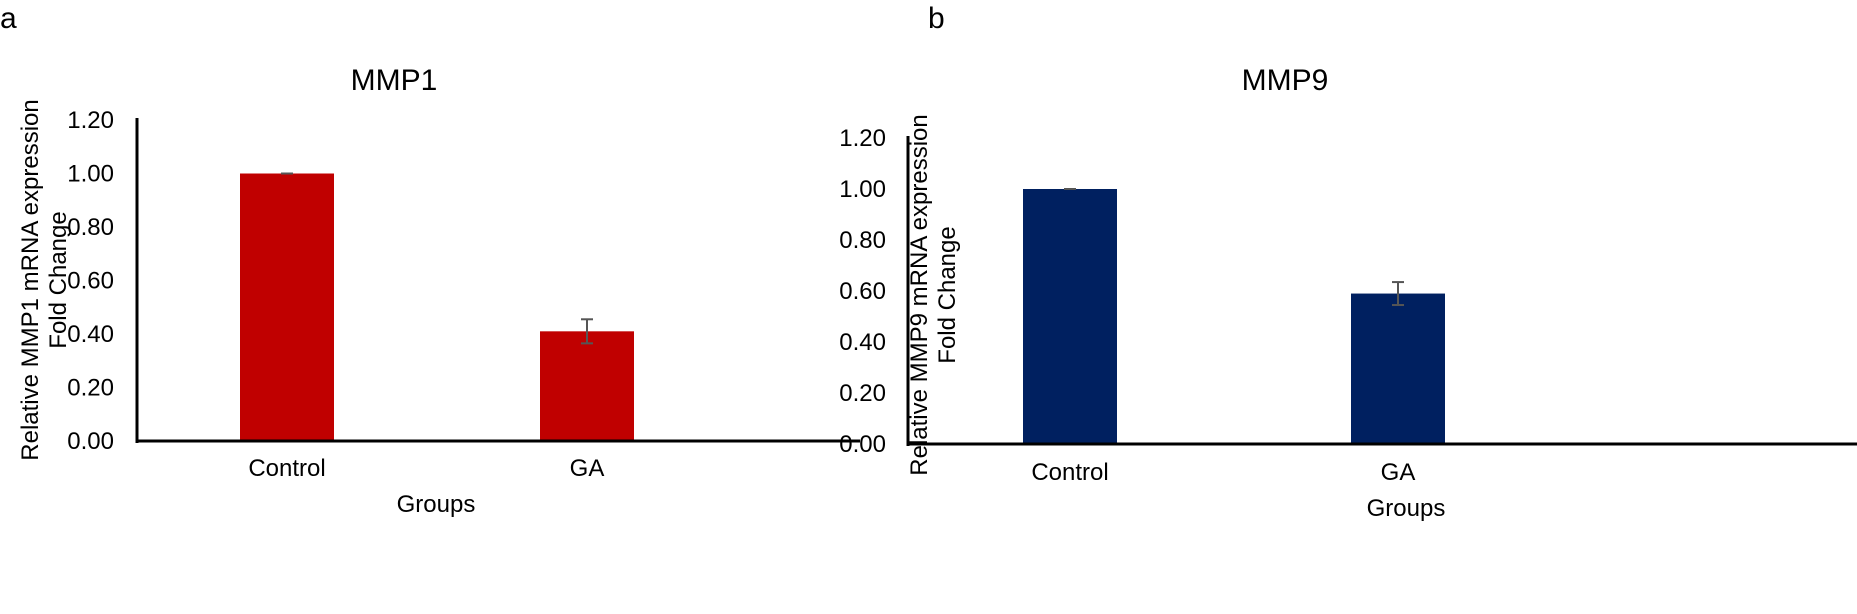  I want to click on panel-a-bar-control, so click(287, 307).